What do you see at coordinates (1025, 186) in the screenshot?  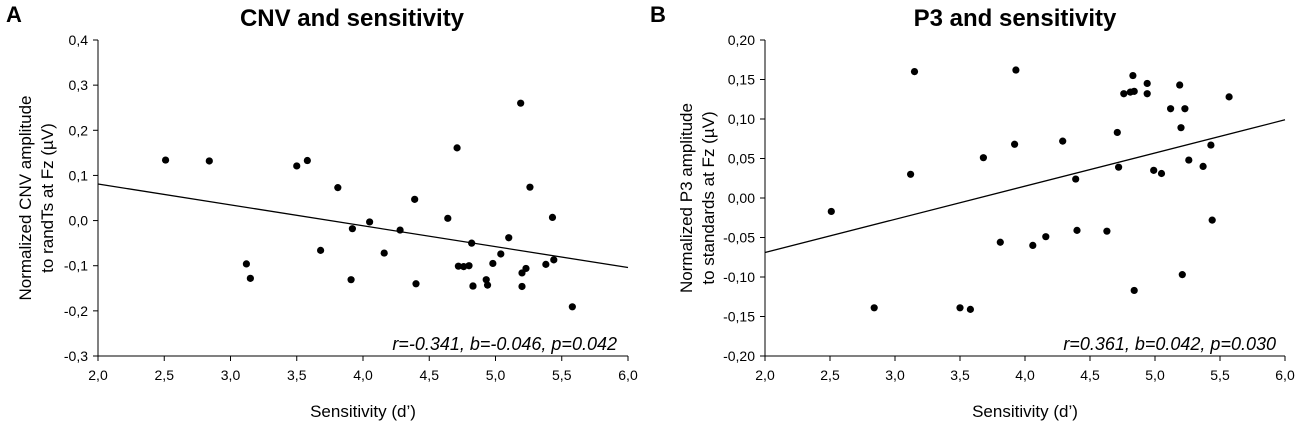 I see `regression-line` at bounding box center [1025, 186].